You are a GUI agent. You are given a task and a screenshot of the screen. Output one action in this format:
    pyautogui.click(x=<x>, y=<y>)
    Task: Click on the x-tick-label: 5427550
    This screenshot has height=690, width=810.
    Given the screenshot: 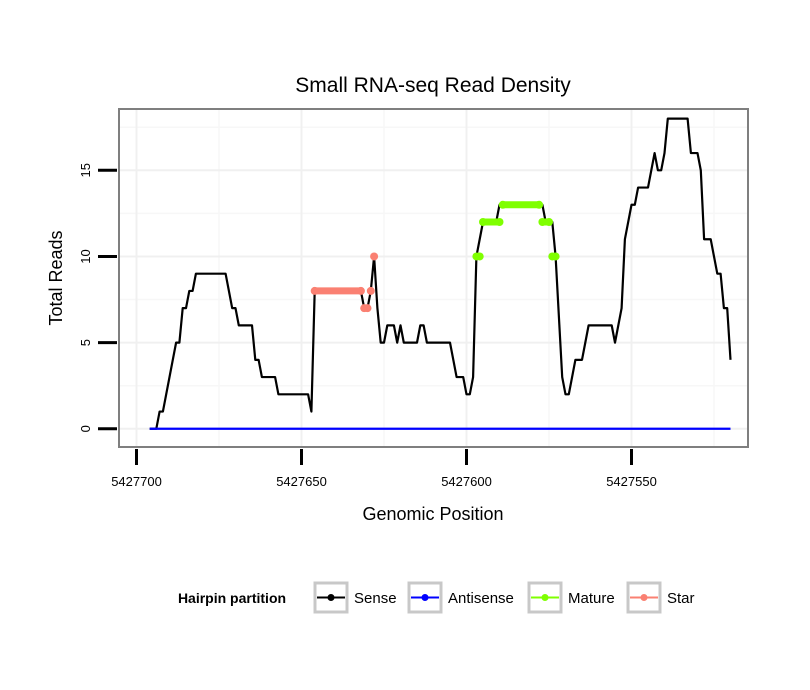 What is the action you would take?
    pyautogui.click(x=631, y=481)
    